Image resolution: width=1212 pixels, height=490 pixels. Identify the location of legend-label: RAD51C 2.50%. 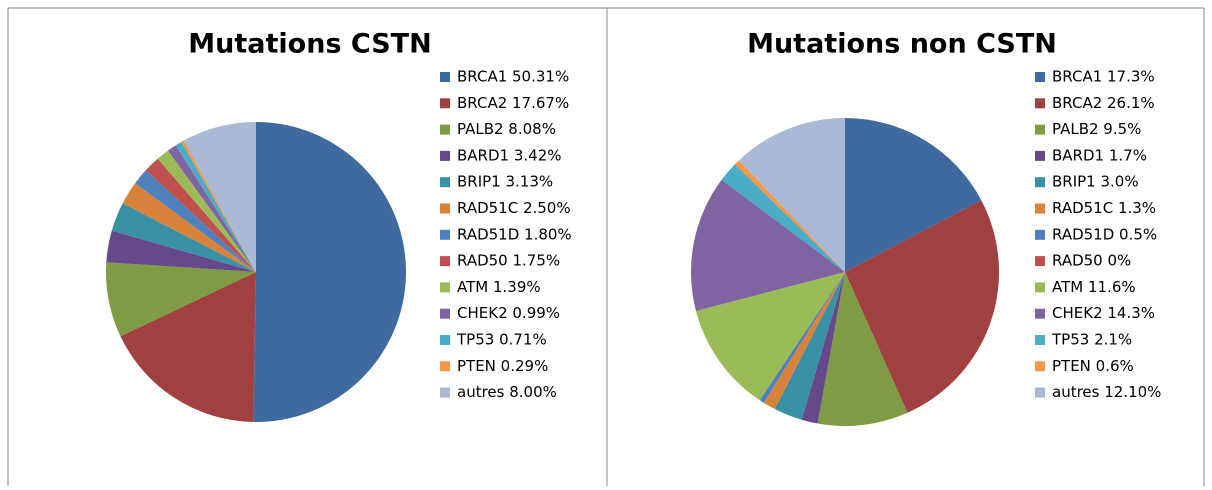
(514, 208).